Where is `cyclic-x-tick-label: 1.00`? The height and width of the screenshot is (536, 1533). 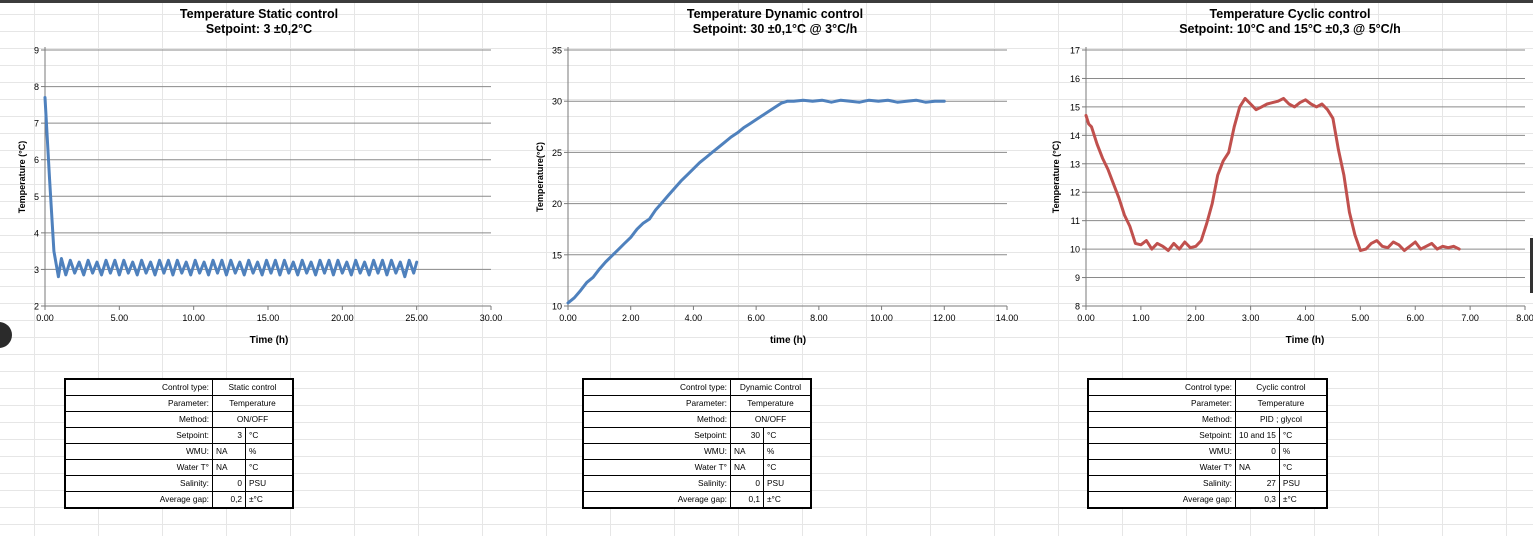
cyclic-x-tick-label: 1.00 is located at coordinates (1141, 318).